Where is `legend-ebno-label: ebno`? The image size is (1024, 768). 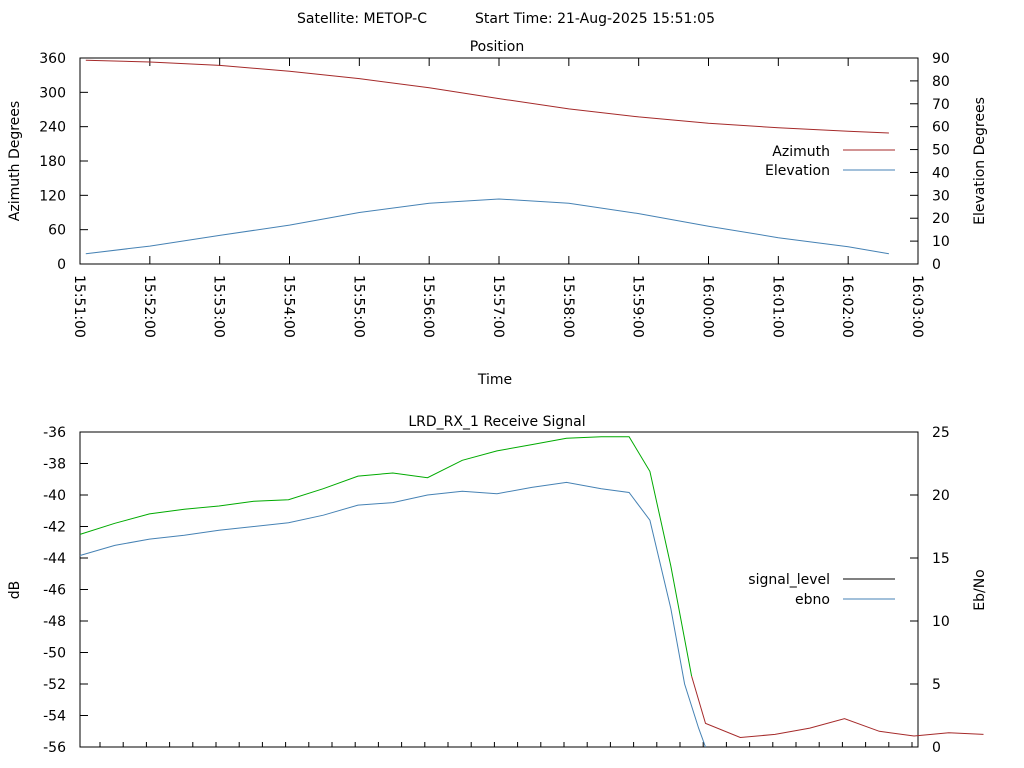 legend-ebno-label: ebno is located at coordinates (812, 600).